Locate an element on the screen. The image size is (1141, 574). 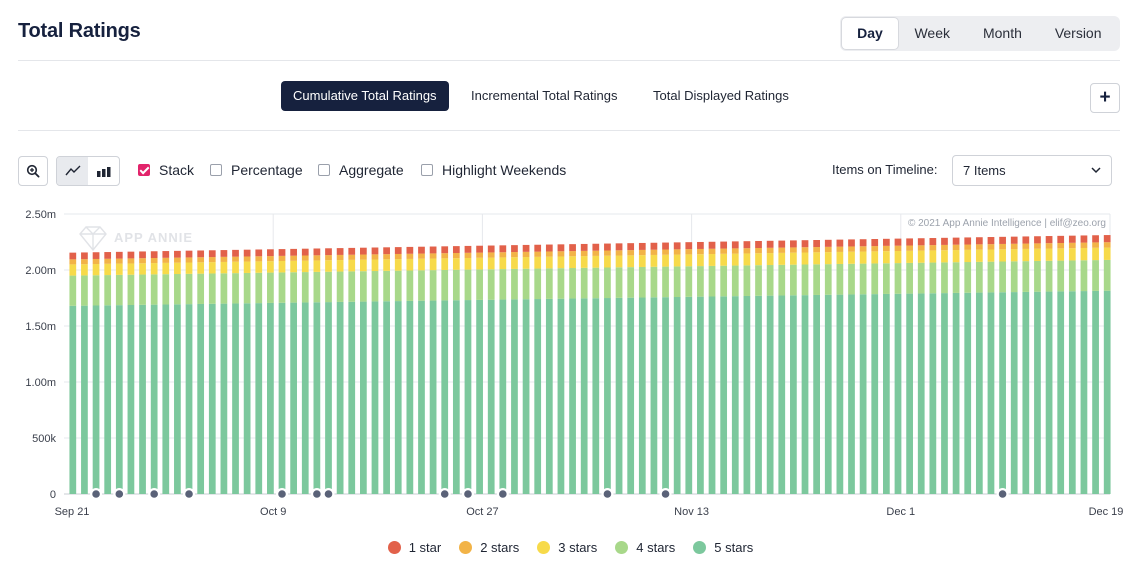
tab-incremental-total-ratings: Incremental Total Ratings is located at coordinates (544, 95).